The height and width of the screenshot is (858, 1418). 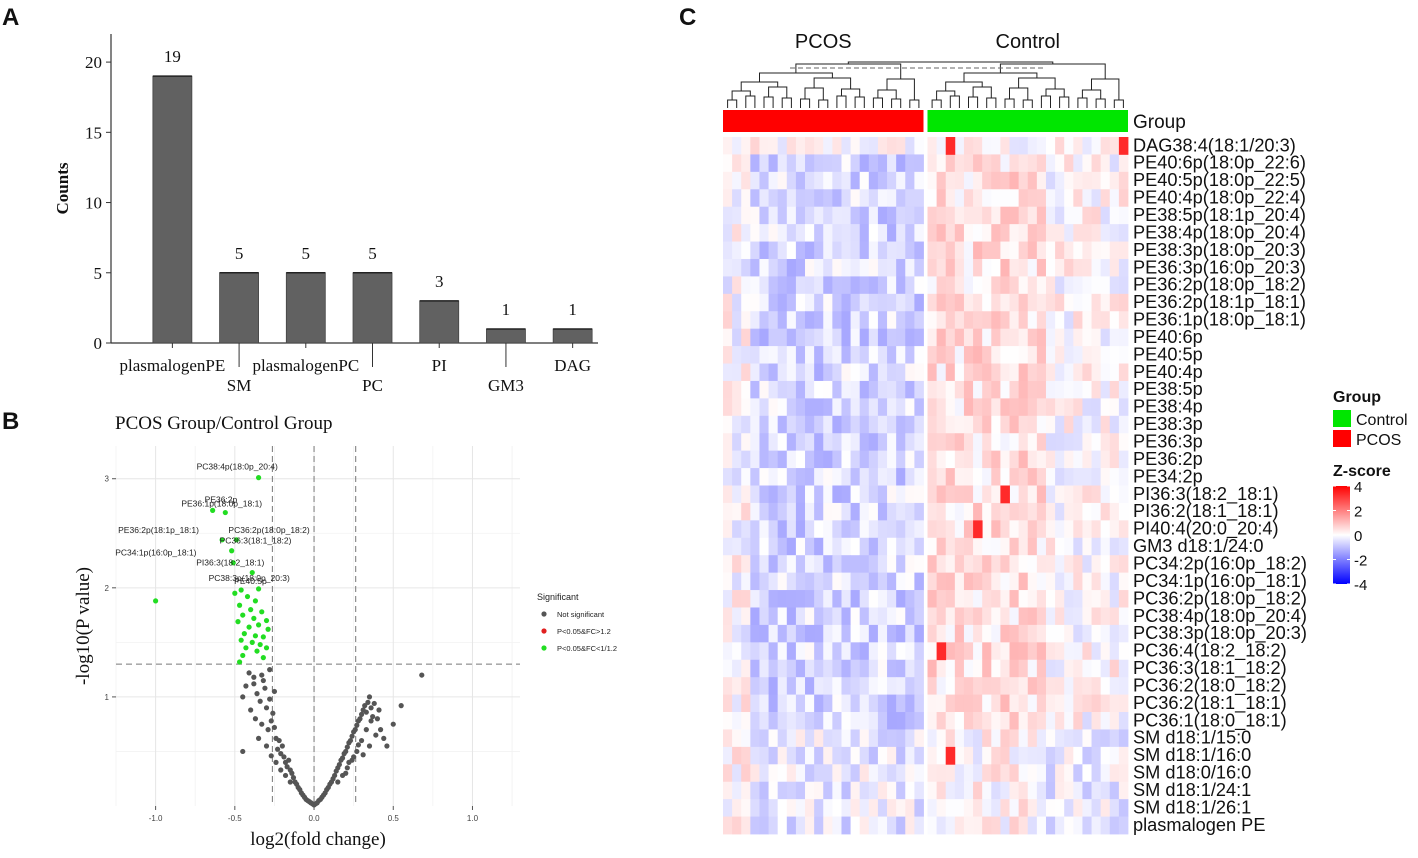 What do you see at coordinates (1362, 471) in the screenshot?
I see `legend-zscore-title: Z-score` at bounding box center [1362, 471].